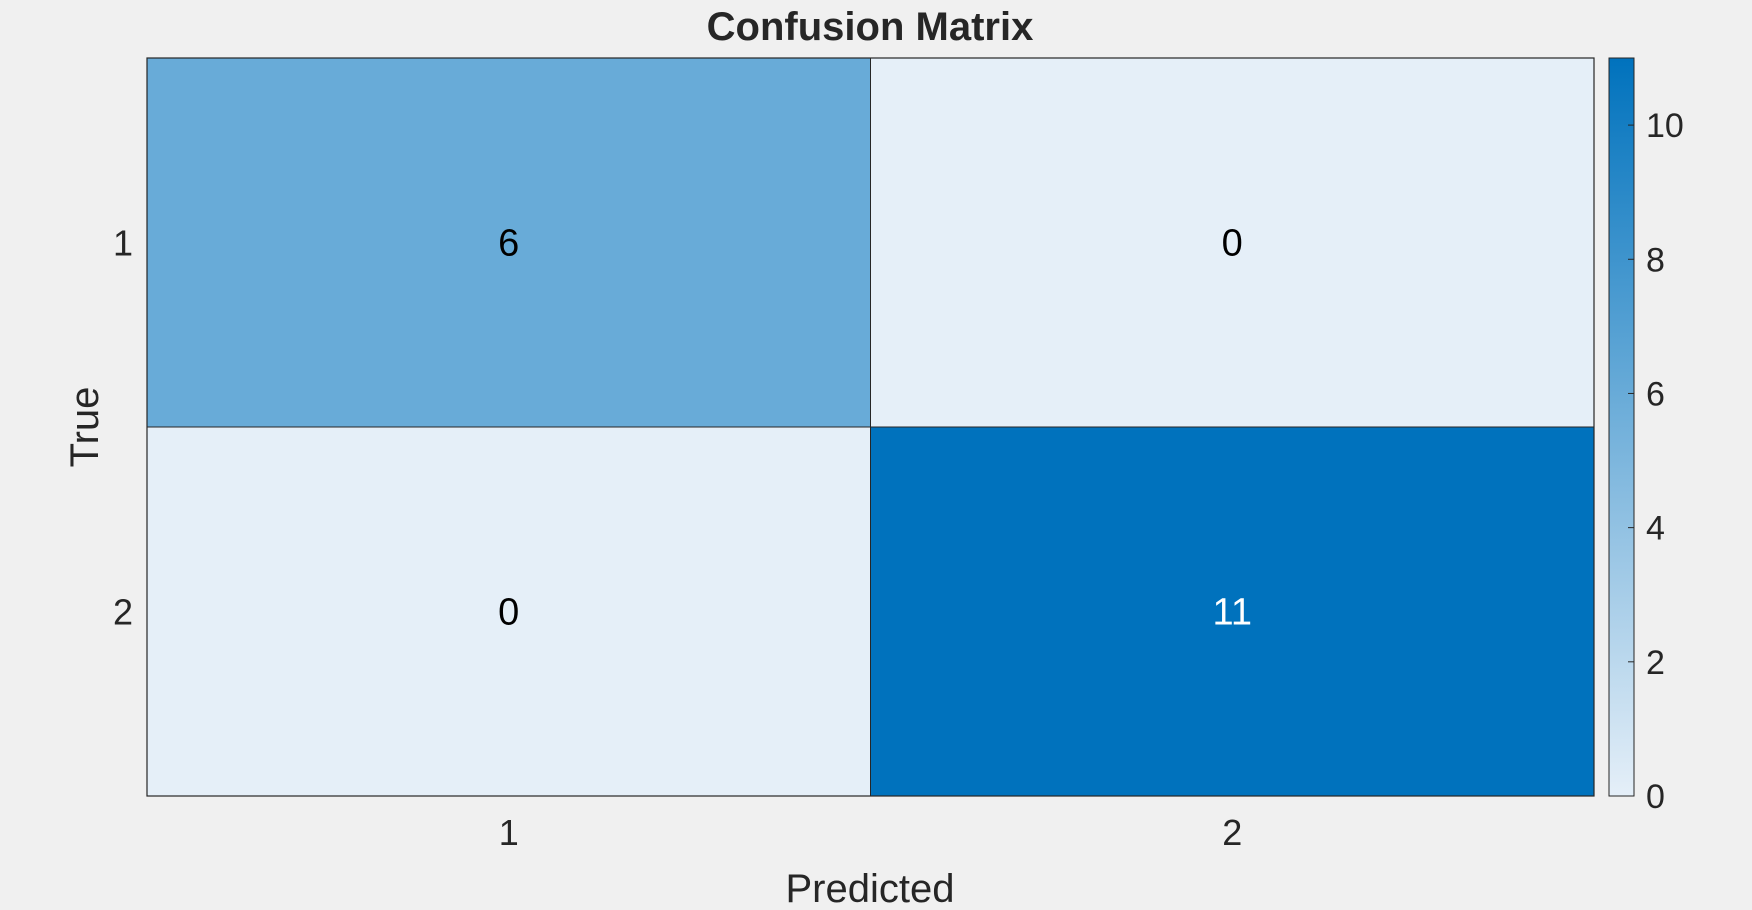 This screenshot has width=1752, height=910. Describe the element at coordinates (1665, 126) in the screenshot. I see `colorbar-tick-label: 10` at that location.